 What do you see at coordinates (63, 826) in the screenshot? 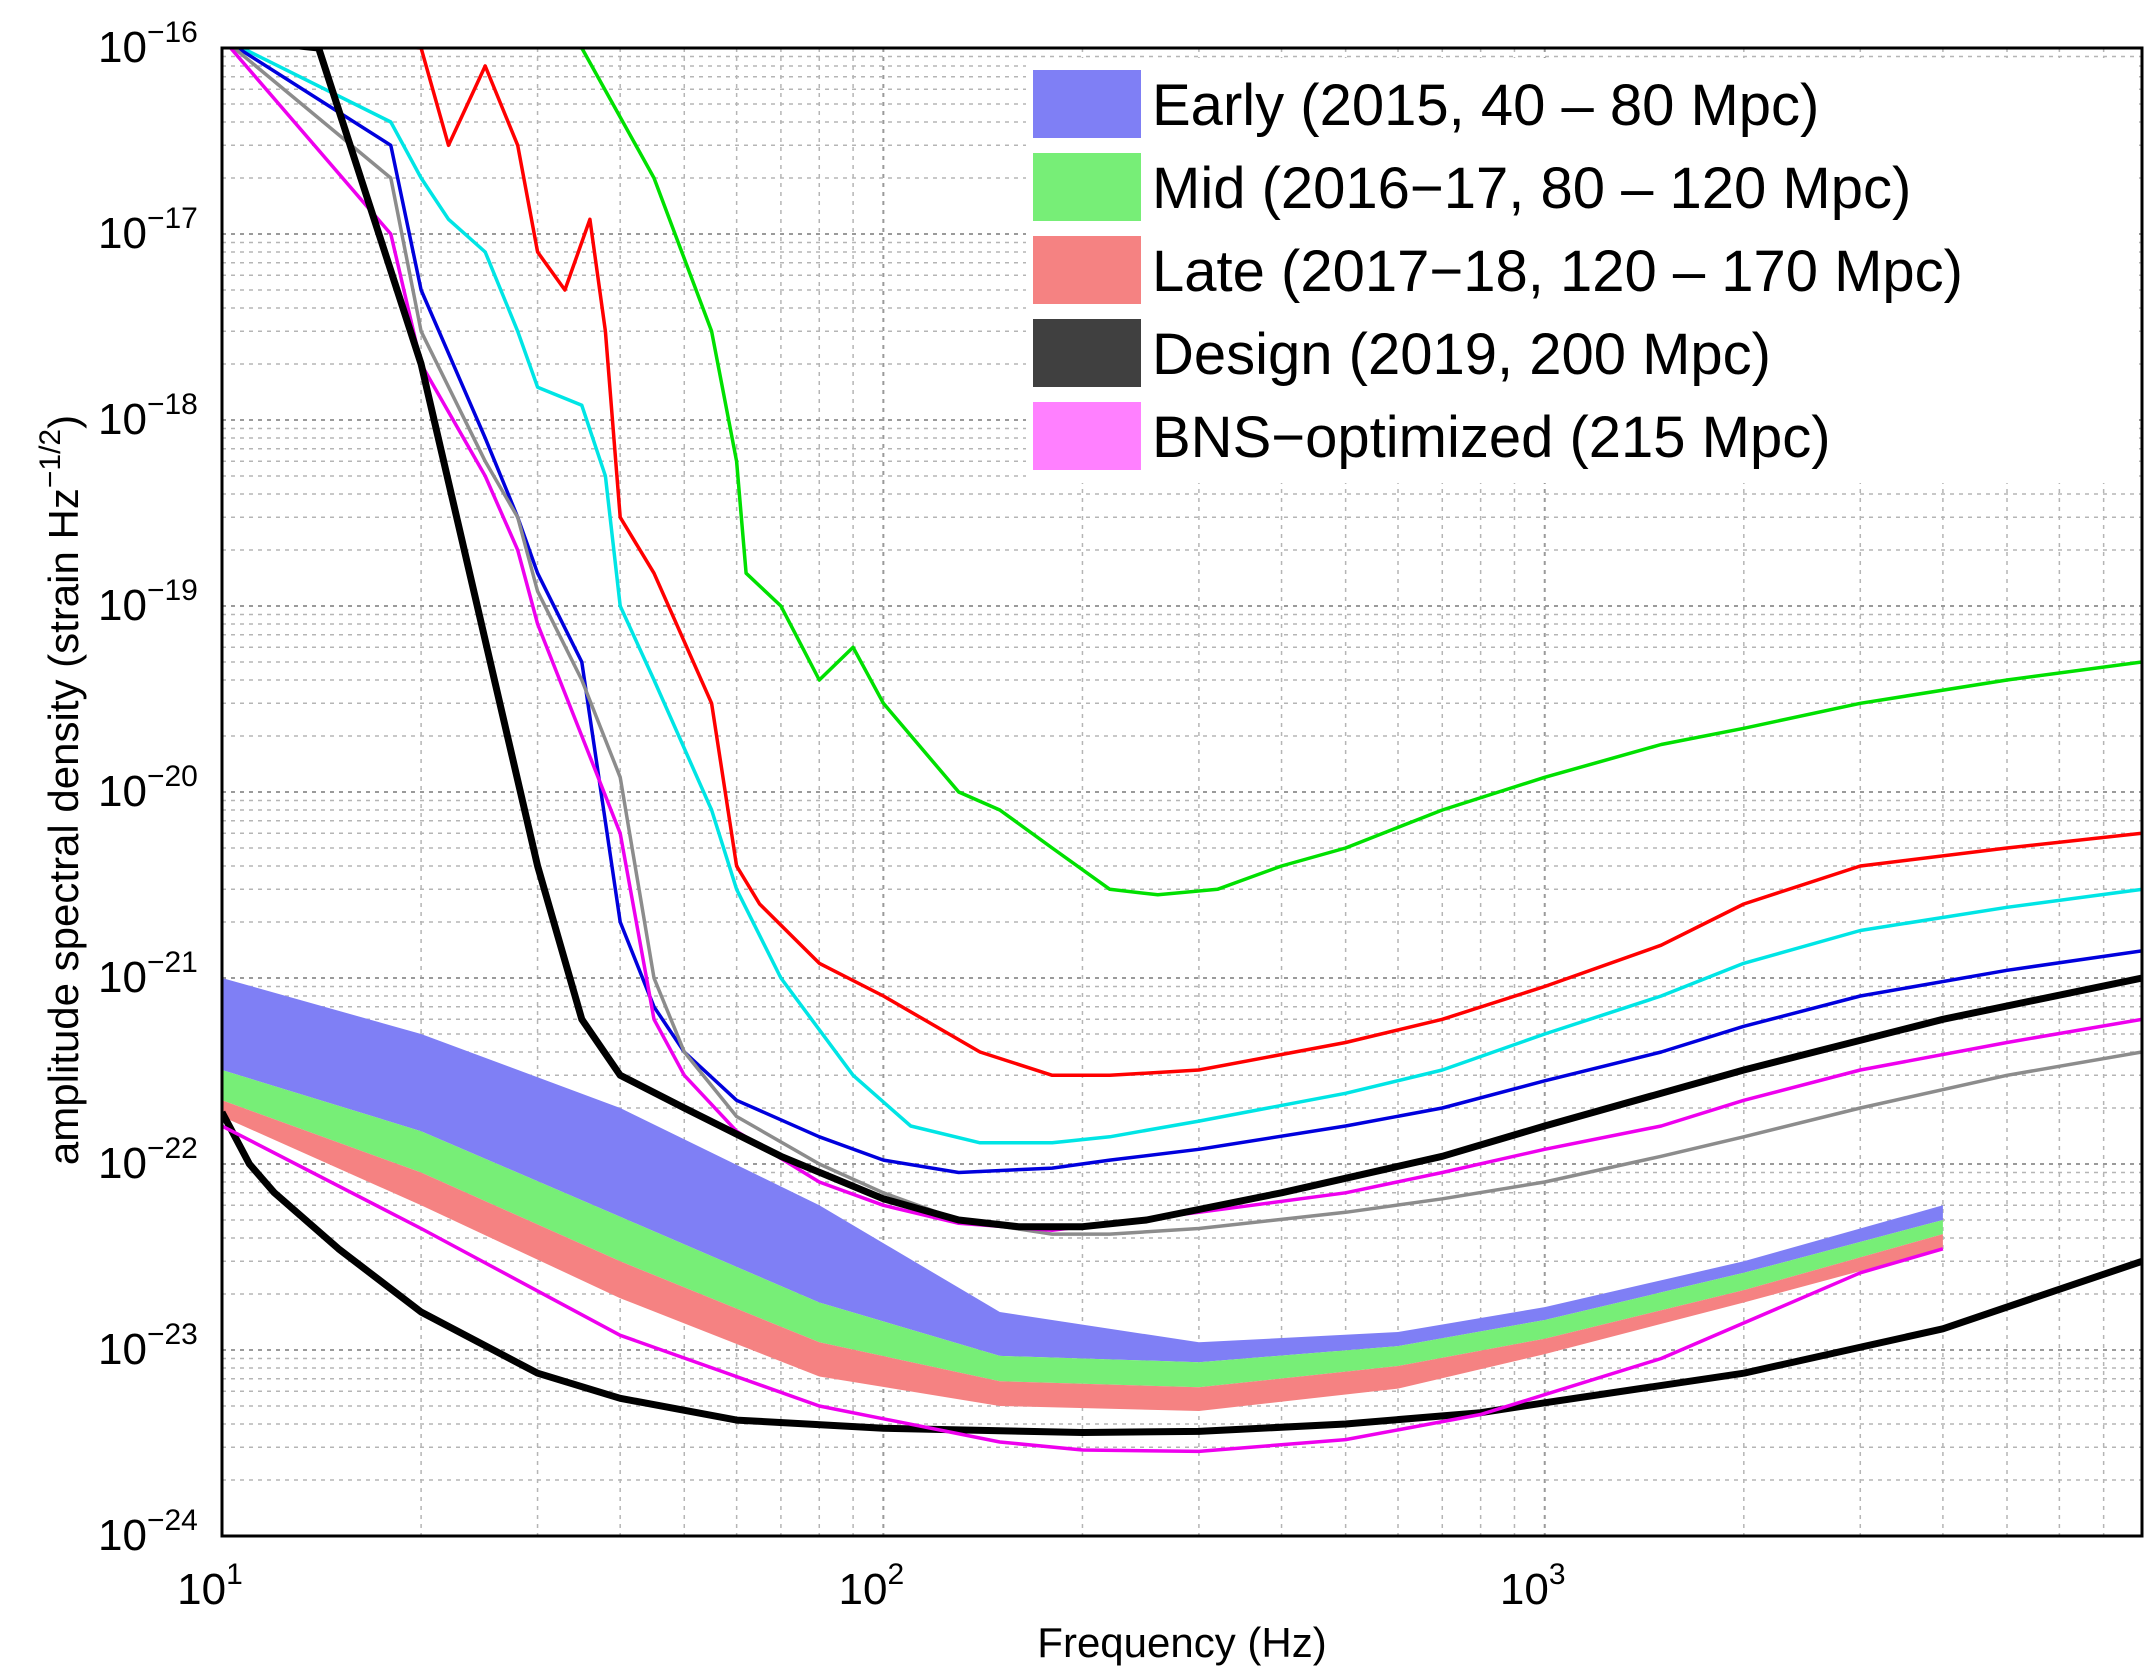
I see `y-axis-title-main: amplitude spectral density (strain Hz` at bounding box center [63, 826].